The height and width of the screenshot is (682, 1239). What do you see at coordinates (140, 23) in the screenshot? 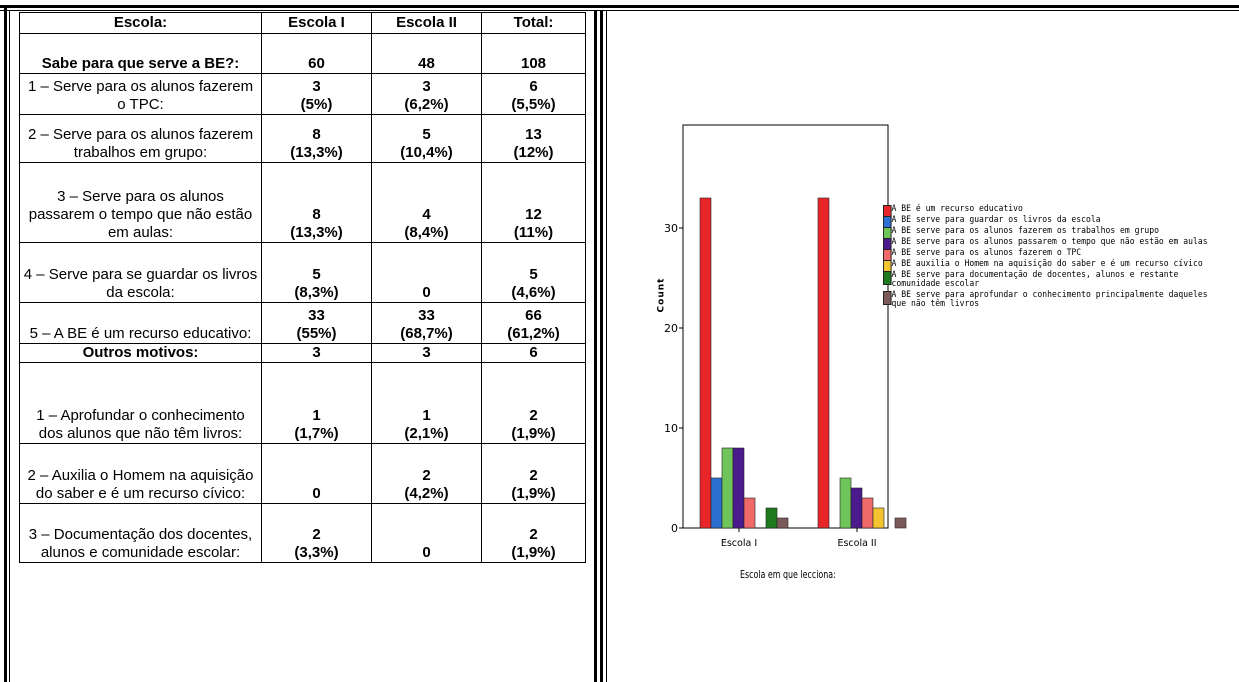
I see `header-escola: Escola:` at bounding box center [140, 23].